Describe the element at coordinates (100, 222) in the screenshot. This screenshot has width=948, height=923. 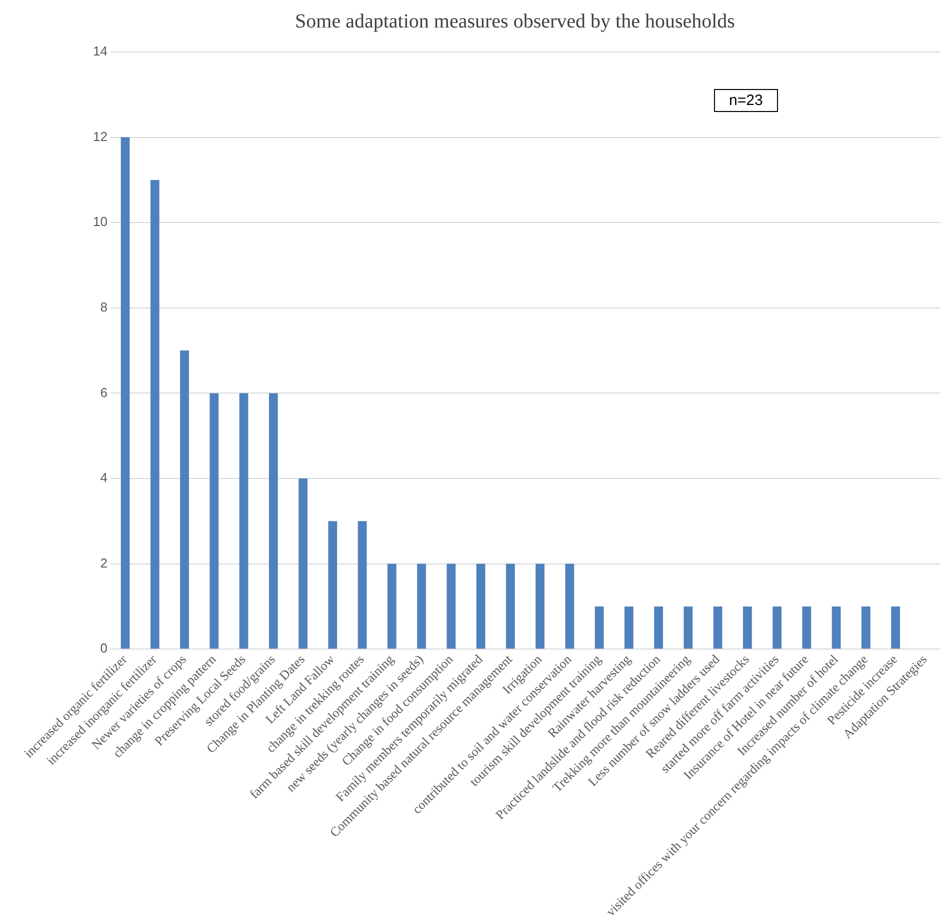
I see `y-tick-label: 10` at that location.